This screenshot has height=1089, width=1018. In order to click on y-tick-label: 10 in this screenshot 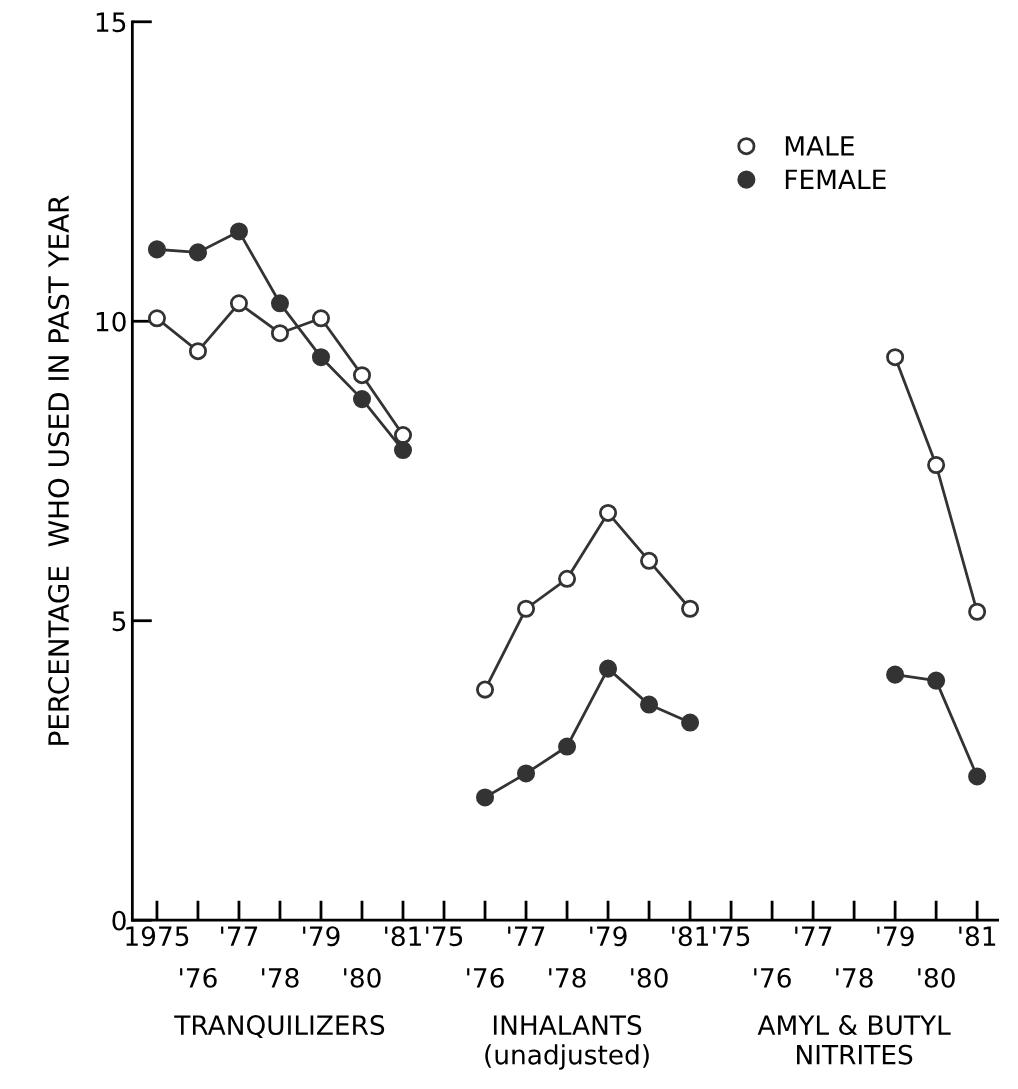, I will do `click(111, 321)`.